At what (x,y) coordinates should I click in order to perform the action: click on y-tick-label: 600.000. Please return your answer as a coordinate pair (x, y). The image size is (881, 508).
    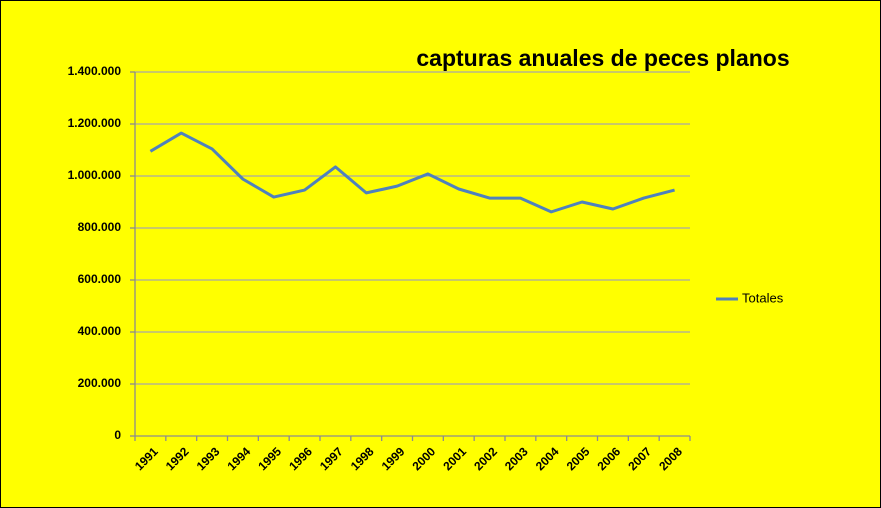
    Looking at the image, I should click on (100, 279).